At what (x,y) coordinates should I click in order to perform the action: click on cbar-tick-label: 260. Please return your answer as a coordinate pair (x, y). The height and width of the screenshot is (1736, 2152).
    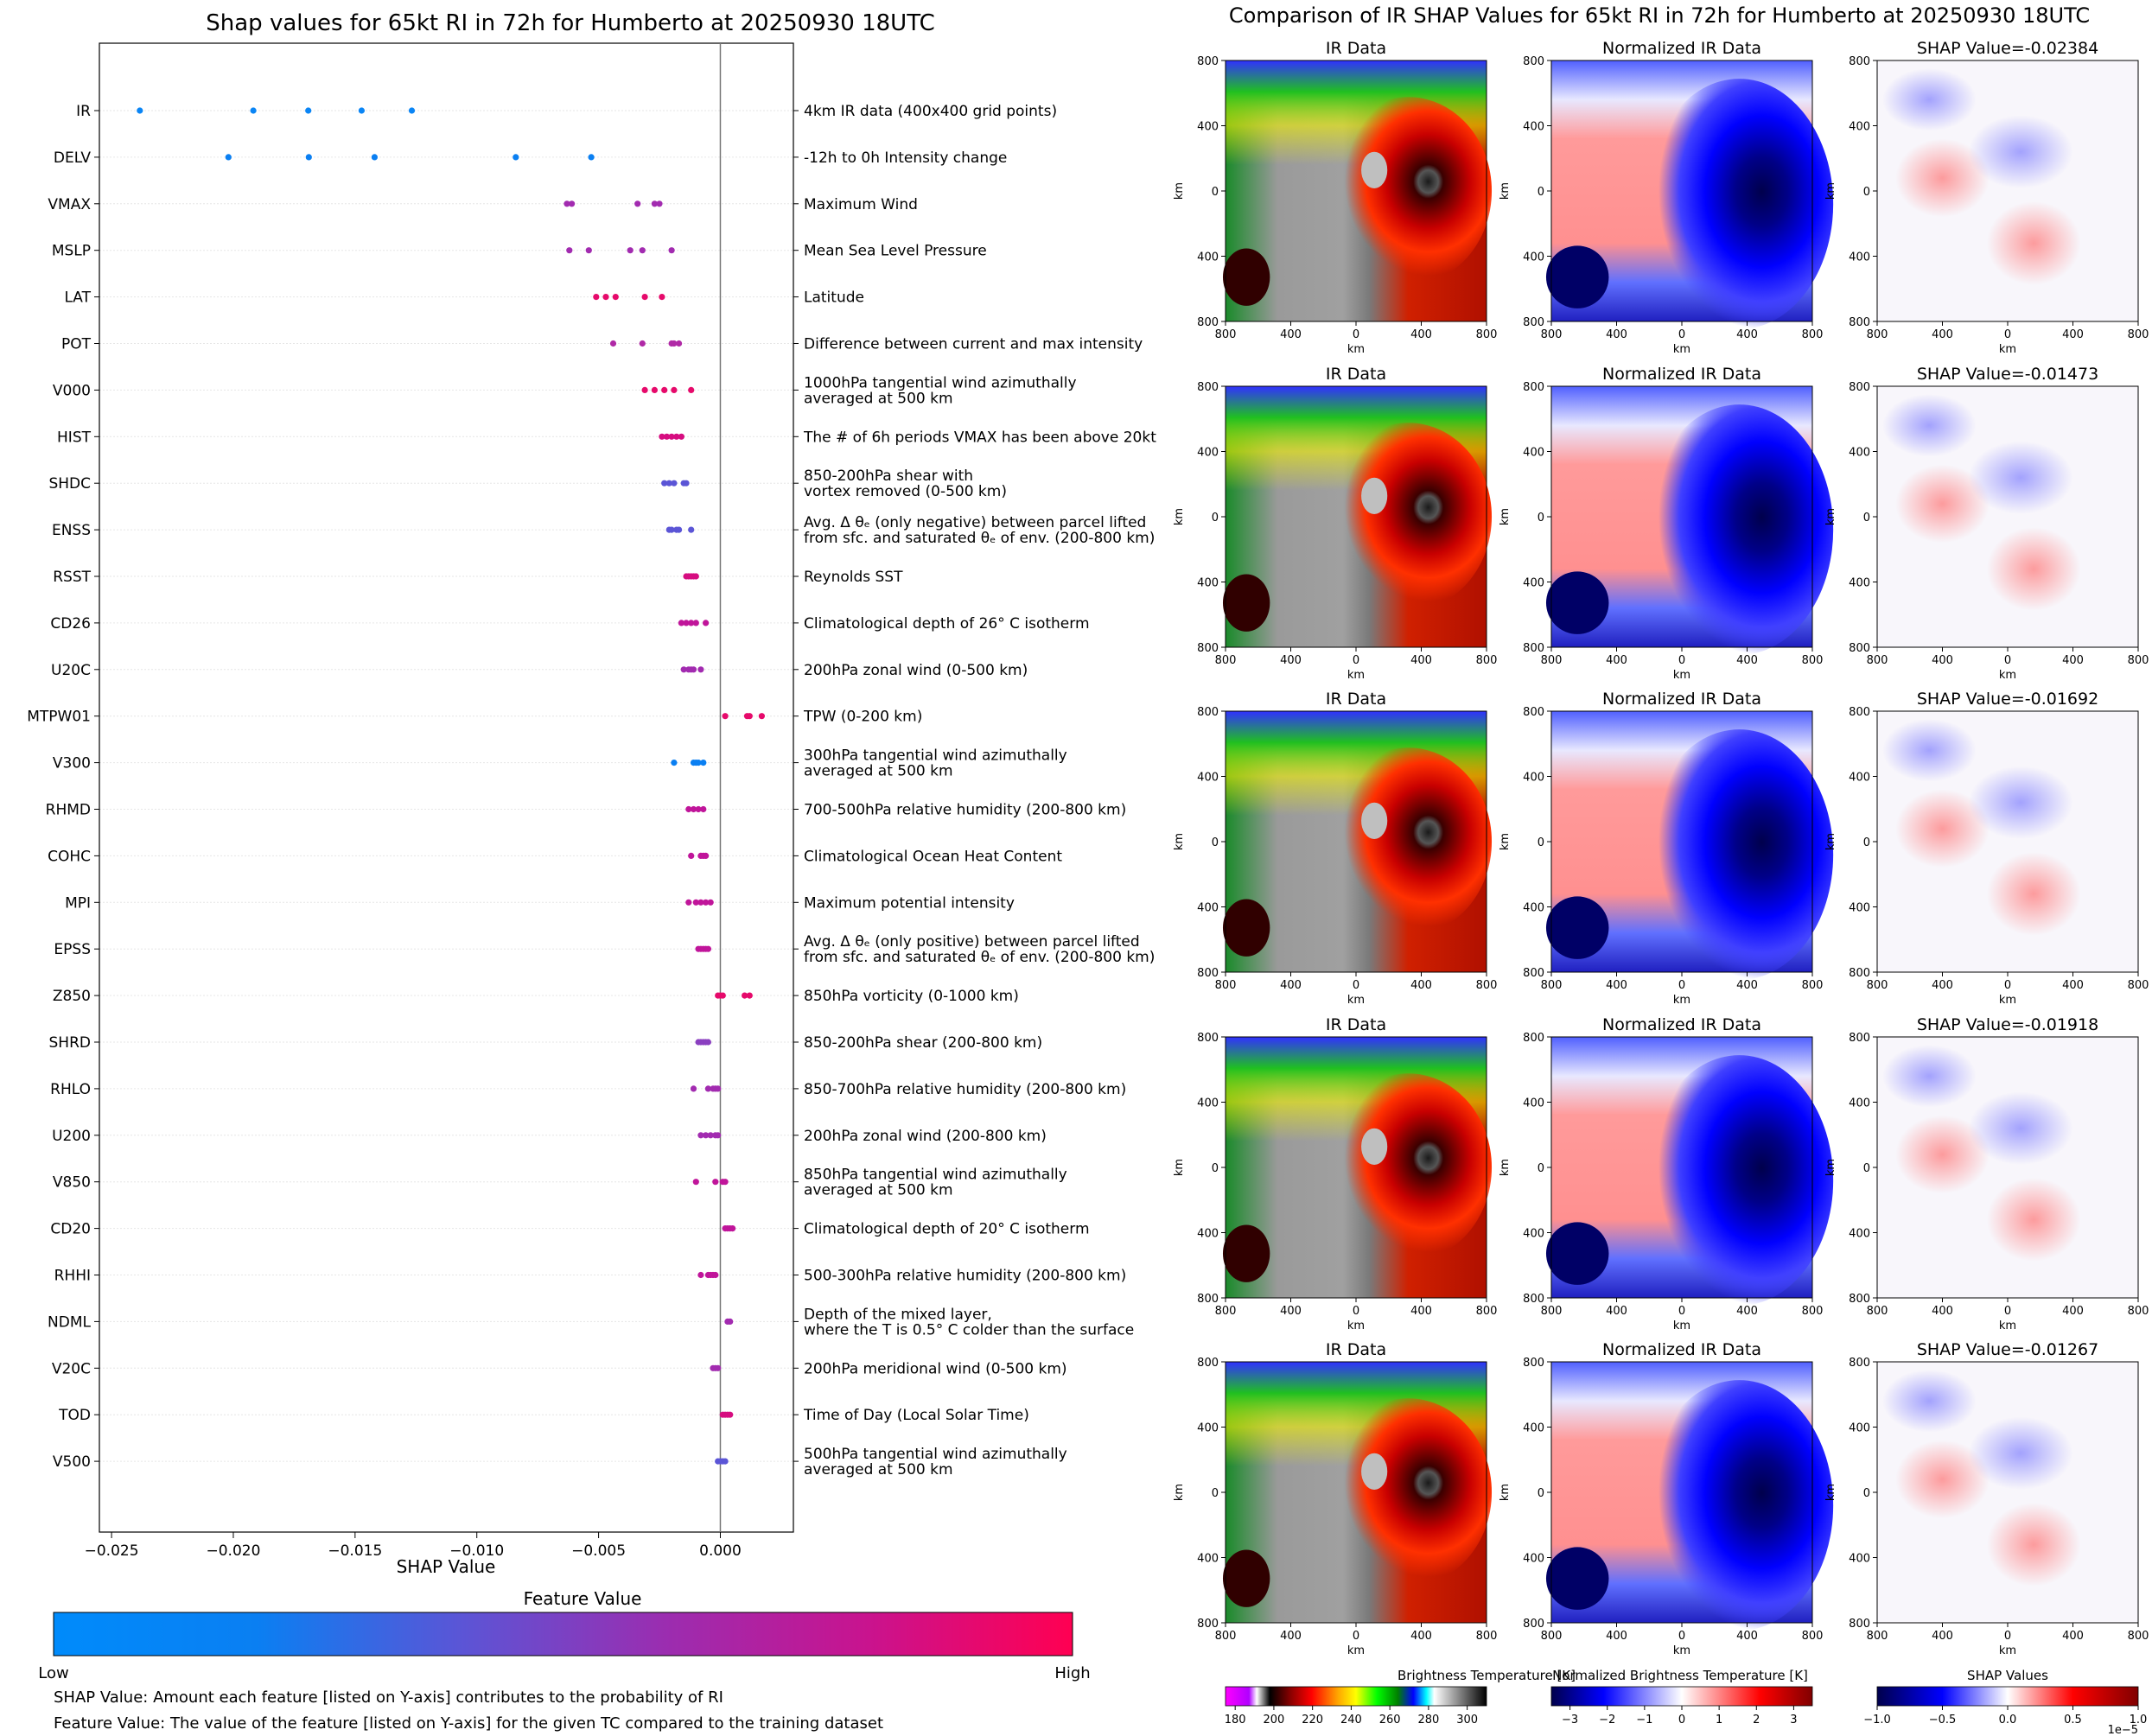
    Looking at the image, I should click on (1390, 1720).